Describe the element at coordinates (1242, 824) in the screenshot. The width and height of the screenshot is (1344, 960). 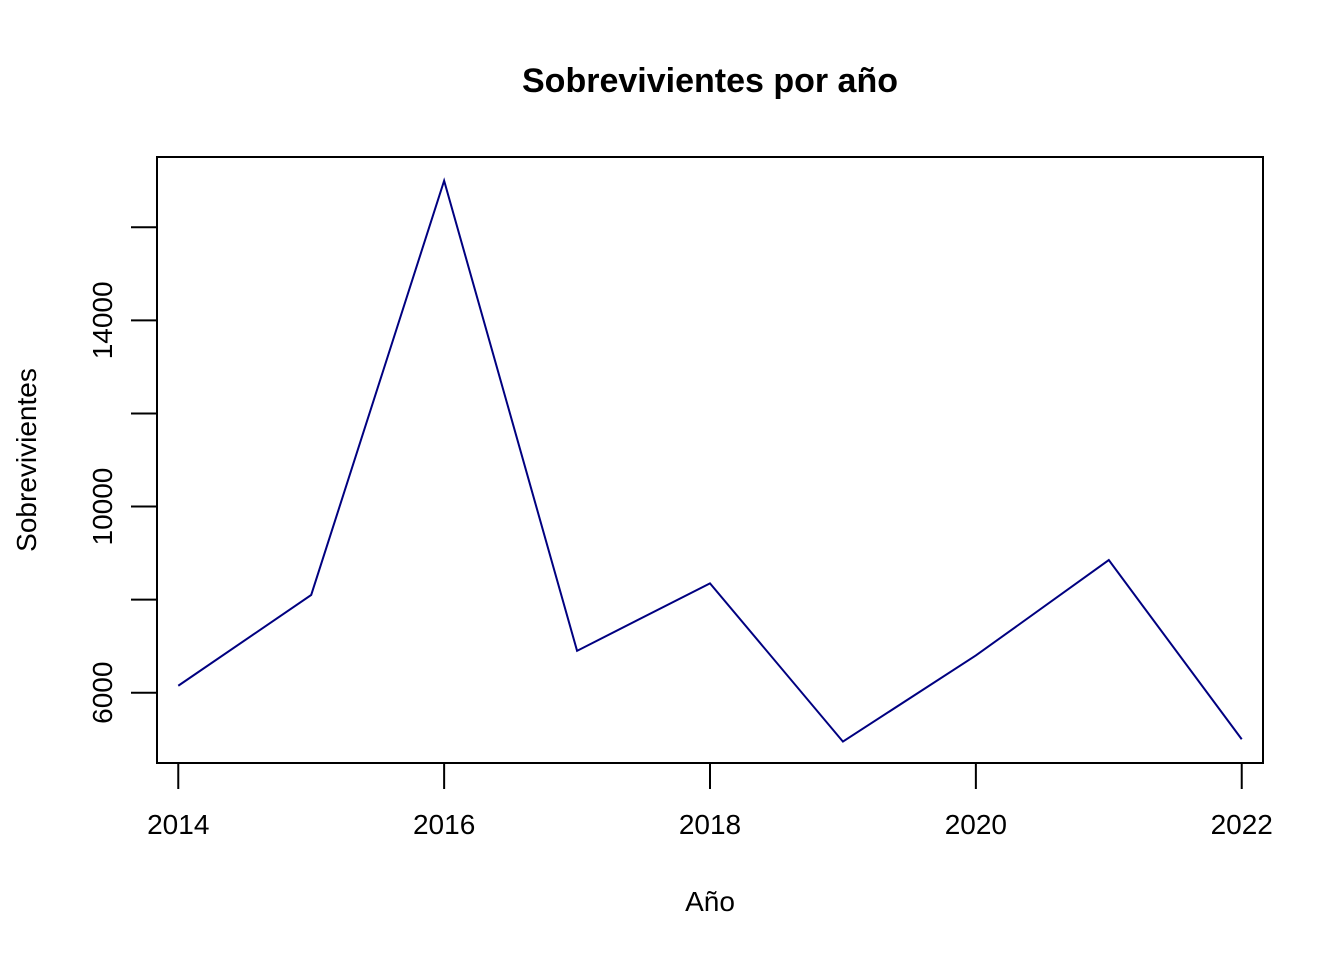
I see `x-tick-label: 2022` at that location.